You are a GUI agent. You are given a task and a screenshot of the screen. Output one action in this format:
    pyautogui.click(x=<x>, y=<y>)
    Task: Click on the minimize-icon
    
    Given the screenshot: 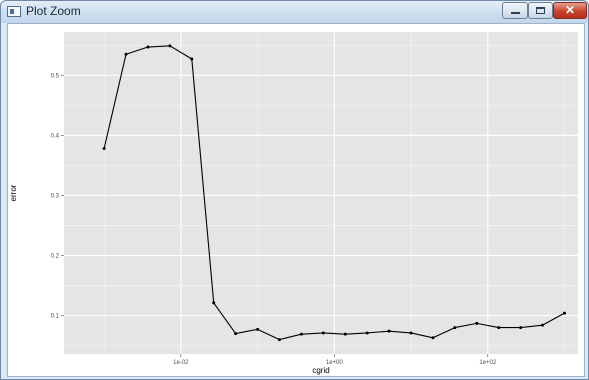 What is the action you would take?
    pyautogui.click(x=515, y=13)
    